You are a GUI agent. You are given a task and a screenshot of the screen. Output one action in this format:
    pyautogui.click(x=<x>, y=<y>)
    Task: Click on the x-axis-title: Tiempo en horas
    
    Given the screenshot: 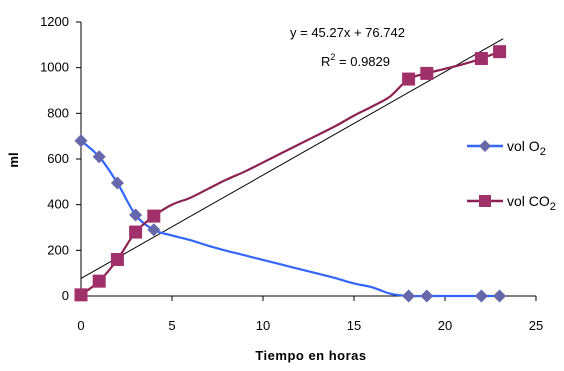 What is the action you would take?
    pyautogui.click(x=310, y=355)
    